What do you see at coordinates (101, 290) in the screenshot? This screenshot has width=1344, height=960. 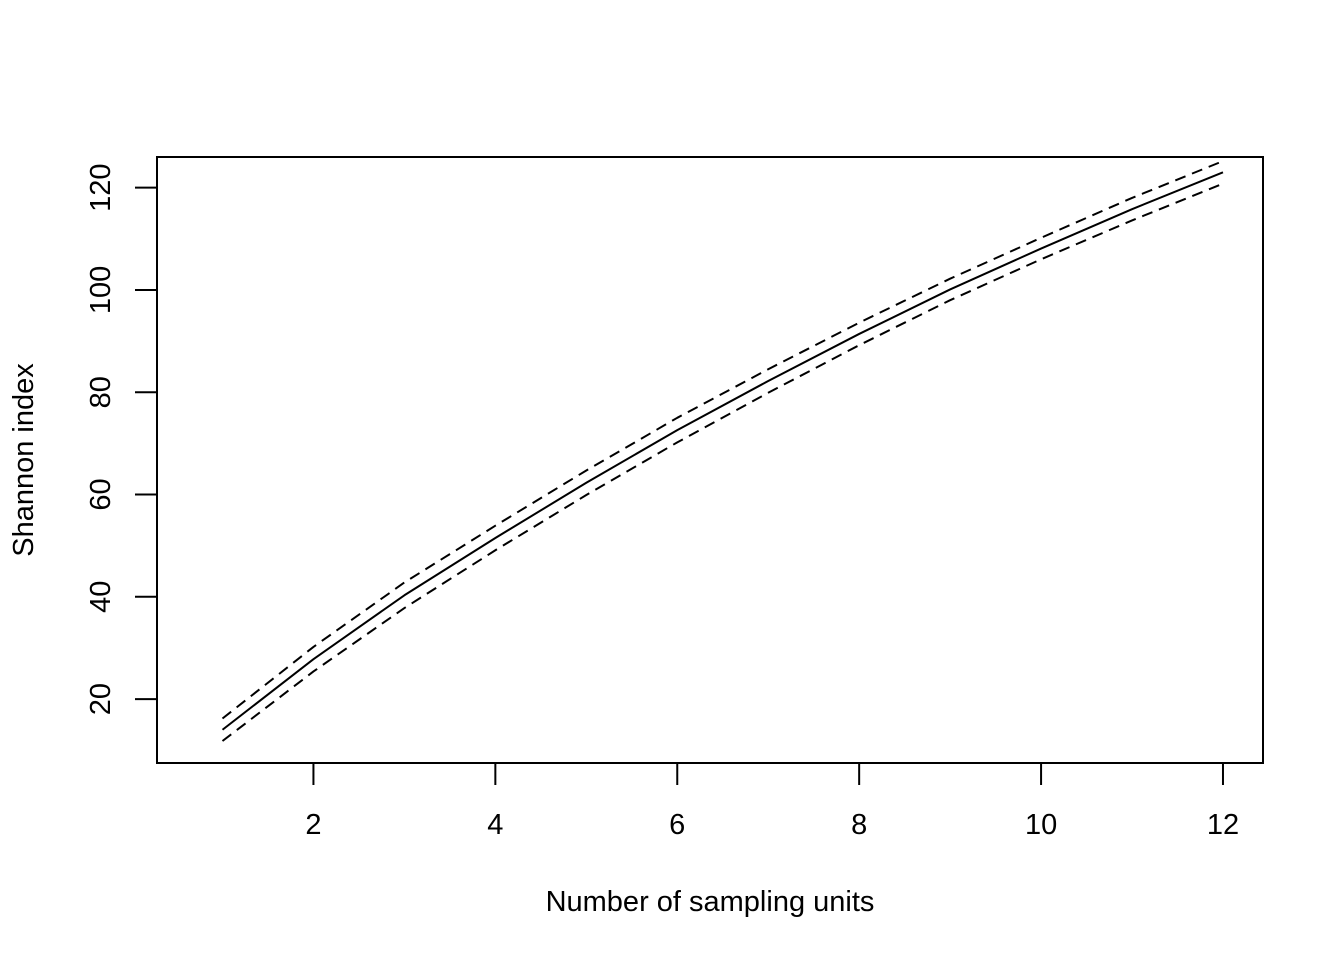 I see `y-tick-label: 100` at bounding box center [101, 290].